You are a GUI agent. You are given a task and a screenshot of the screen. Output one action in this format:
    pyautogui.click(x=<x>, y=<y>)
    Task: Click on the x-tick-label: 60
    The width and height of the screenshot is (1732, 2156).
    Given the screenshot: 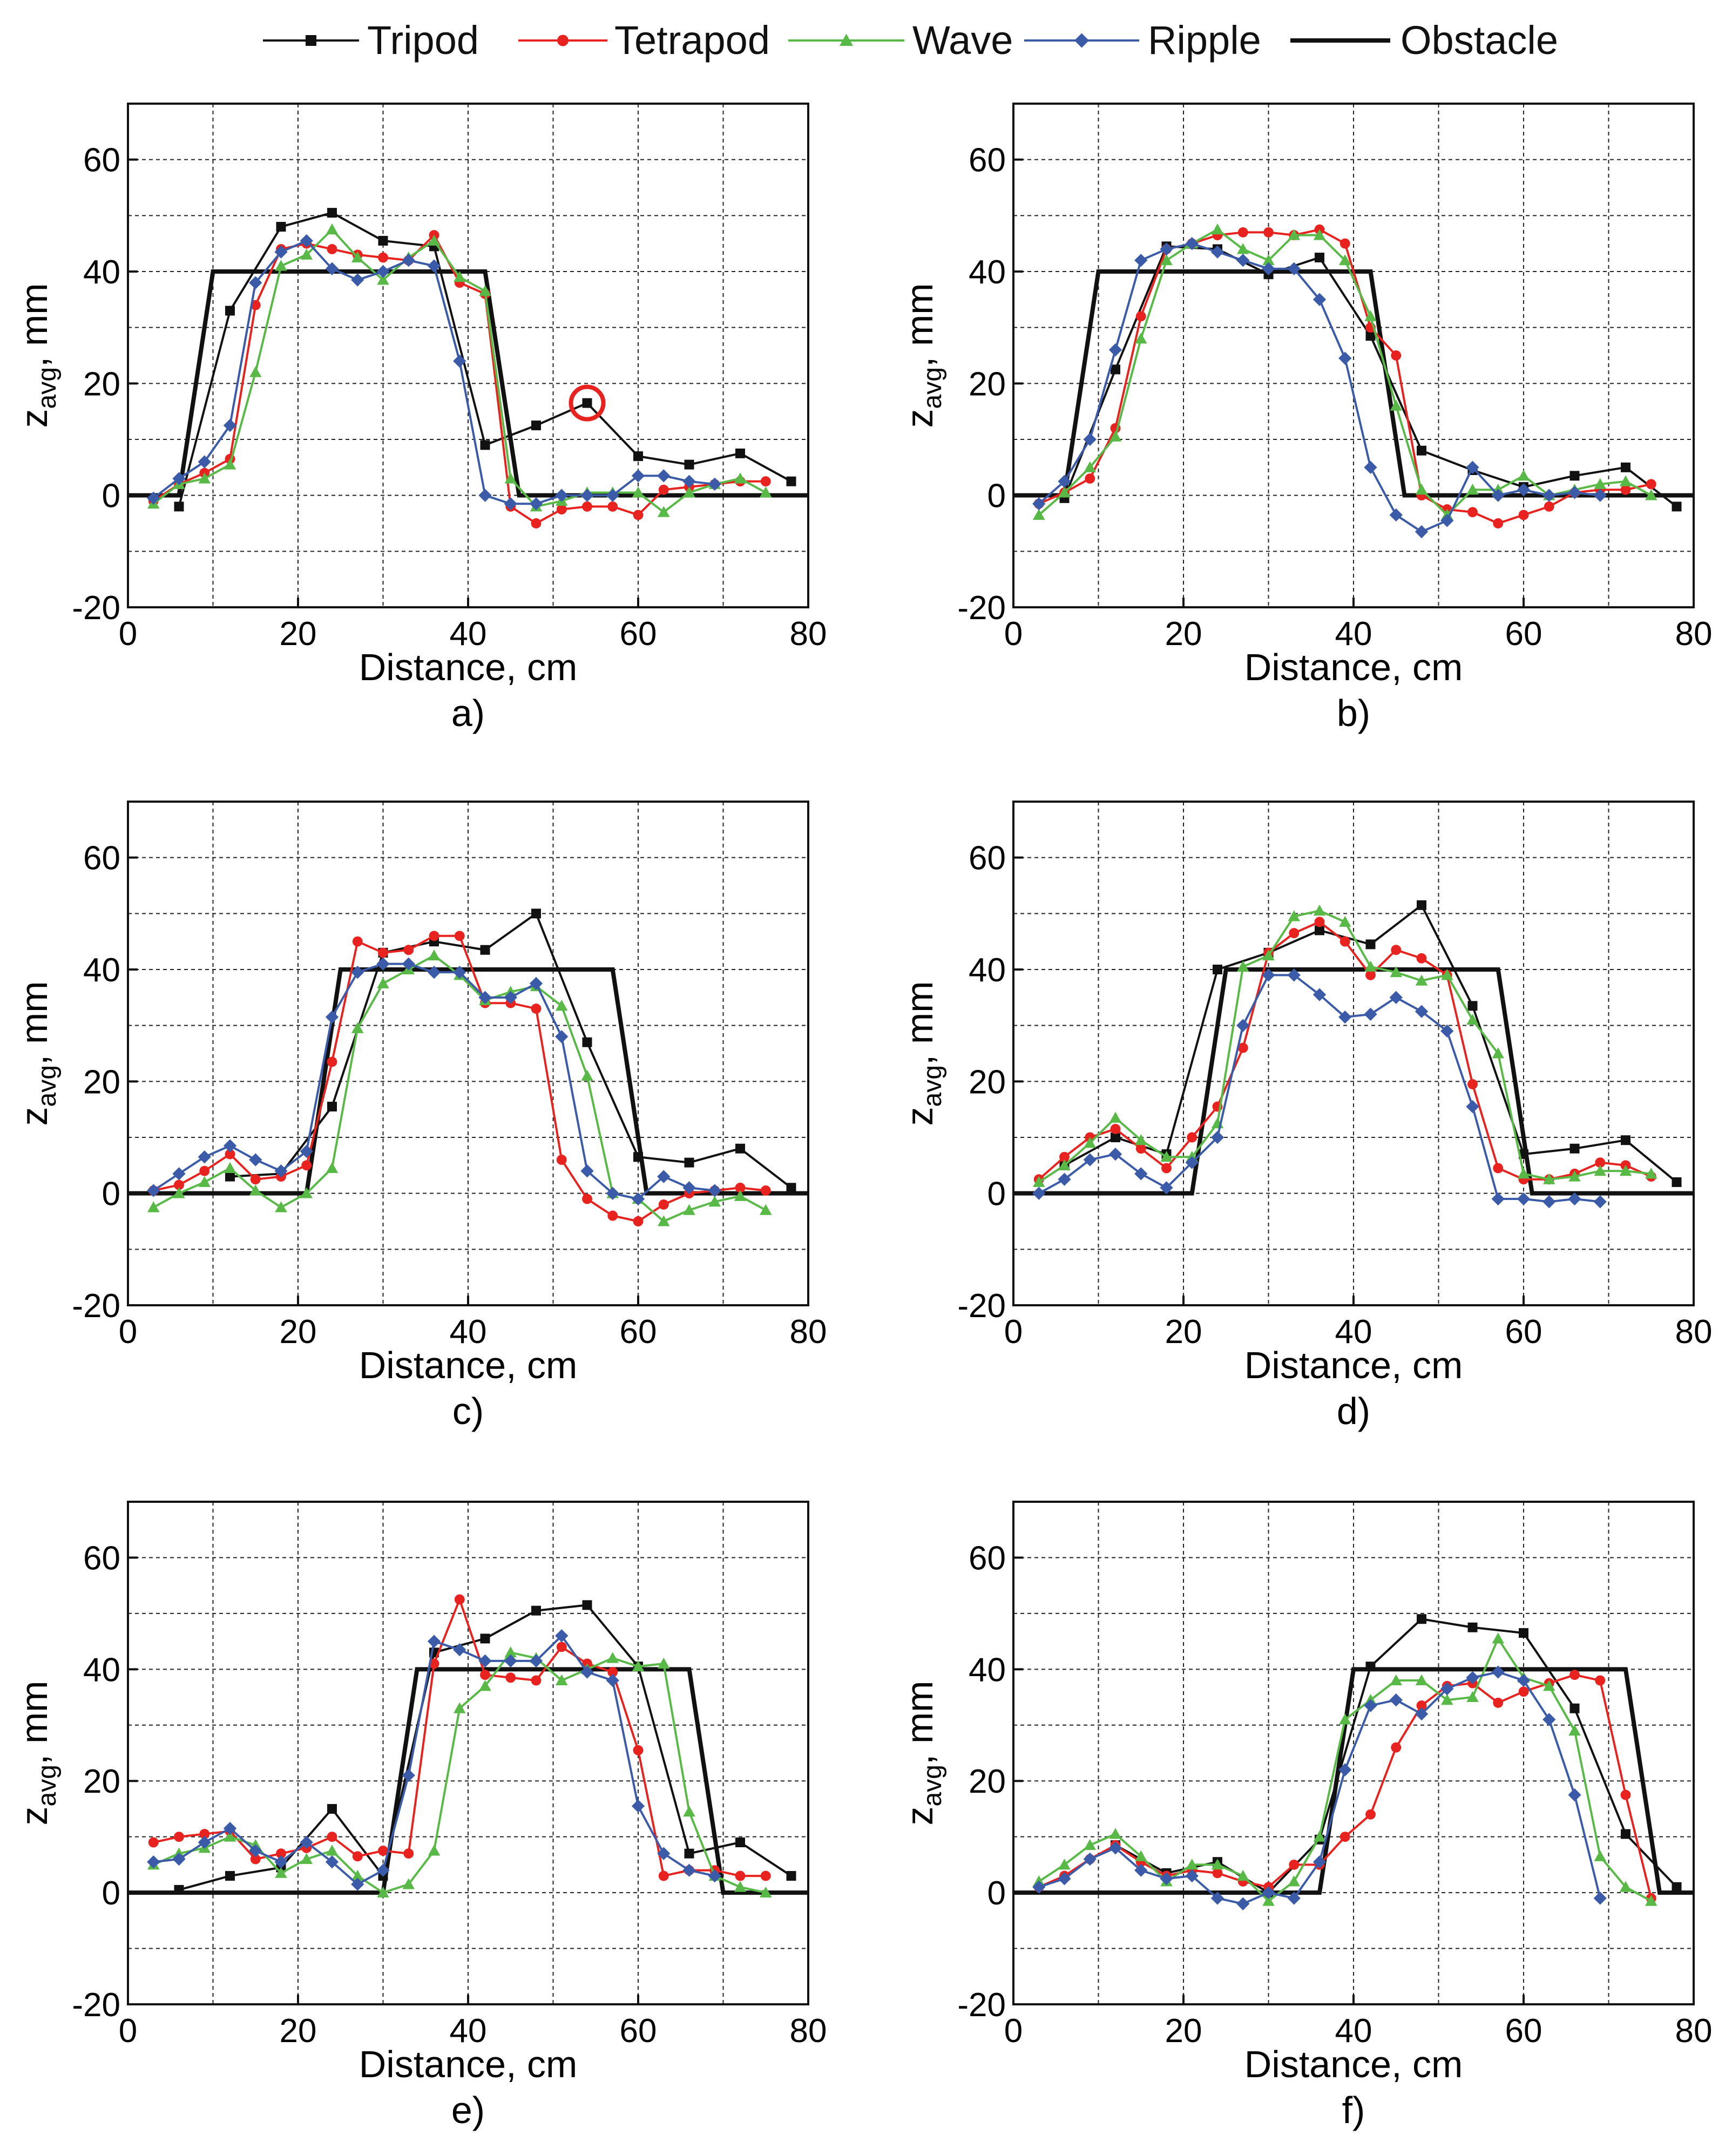 What is the action you would take?
    pyautogui.click(x=1523, y=634)
    